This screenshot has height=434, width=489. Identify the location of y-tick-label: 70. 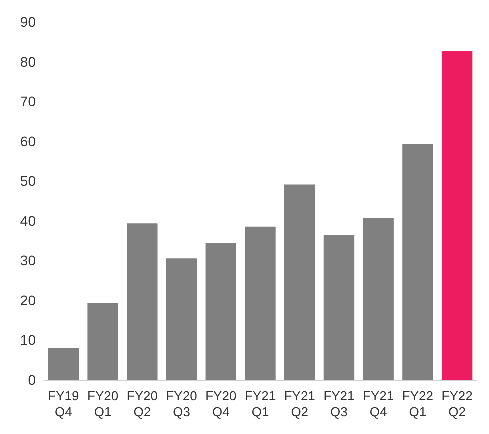
(28, 102).